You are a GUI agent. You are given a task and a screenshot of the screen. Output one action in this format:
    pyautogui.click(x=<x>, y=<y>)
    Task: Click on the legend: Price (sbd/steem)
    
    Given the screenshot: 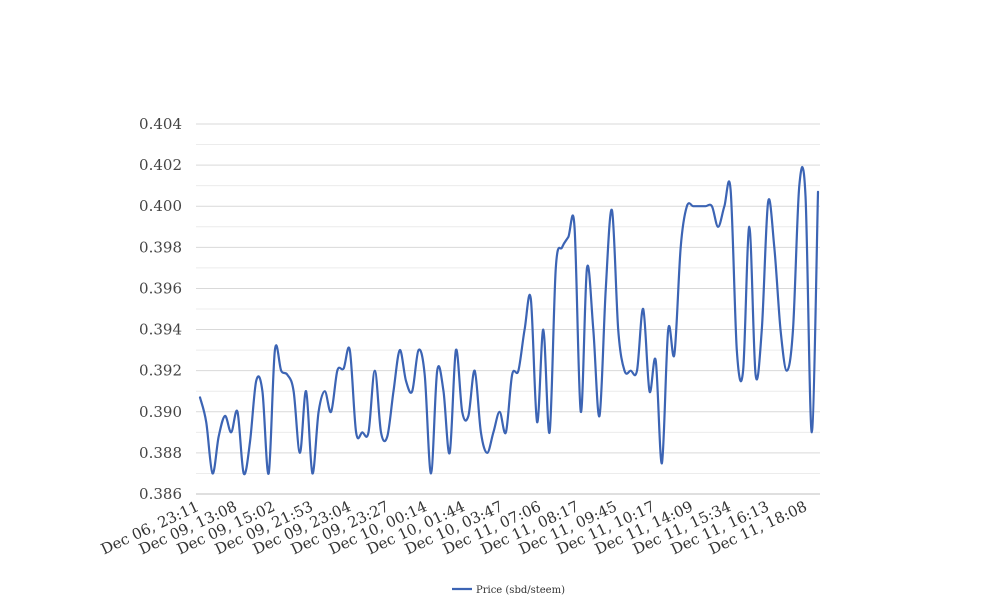 What is the action you would take?
    pyautogui.click(x=508, y=590)
    